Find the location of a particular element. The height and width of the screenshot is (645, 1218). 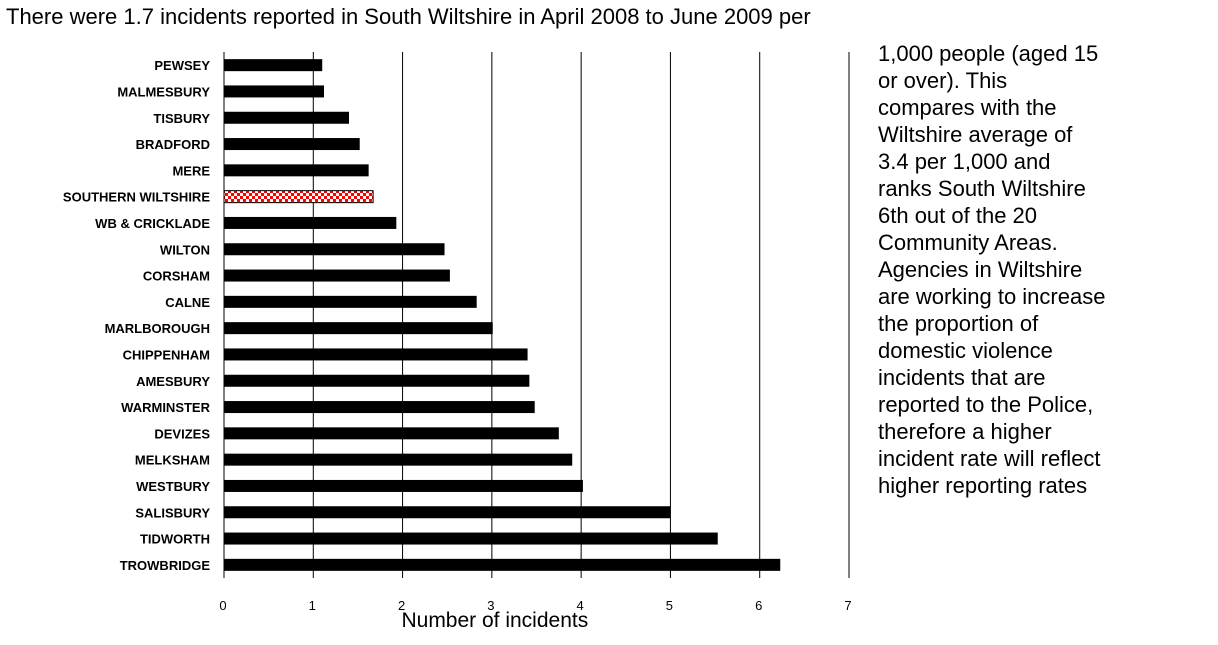

category-label: AMESBURY is located at coordinates (173, 381).